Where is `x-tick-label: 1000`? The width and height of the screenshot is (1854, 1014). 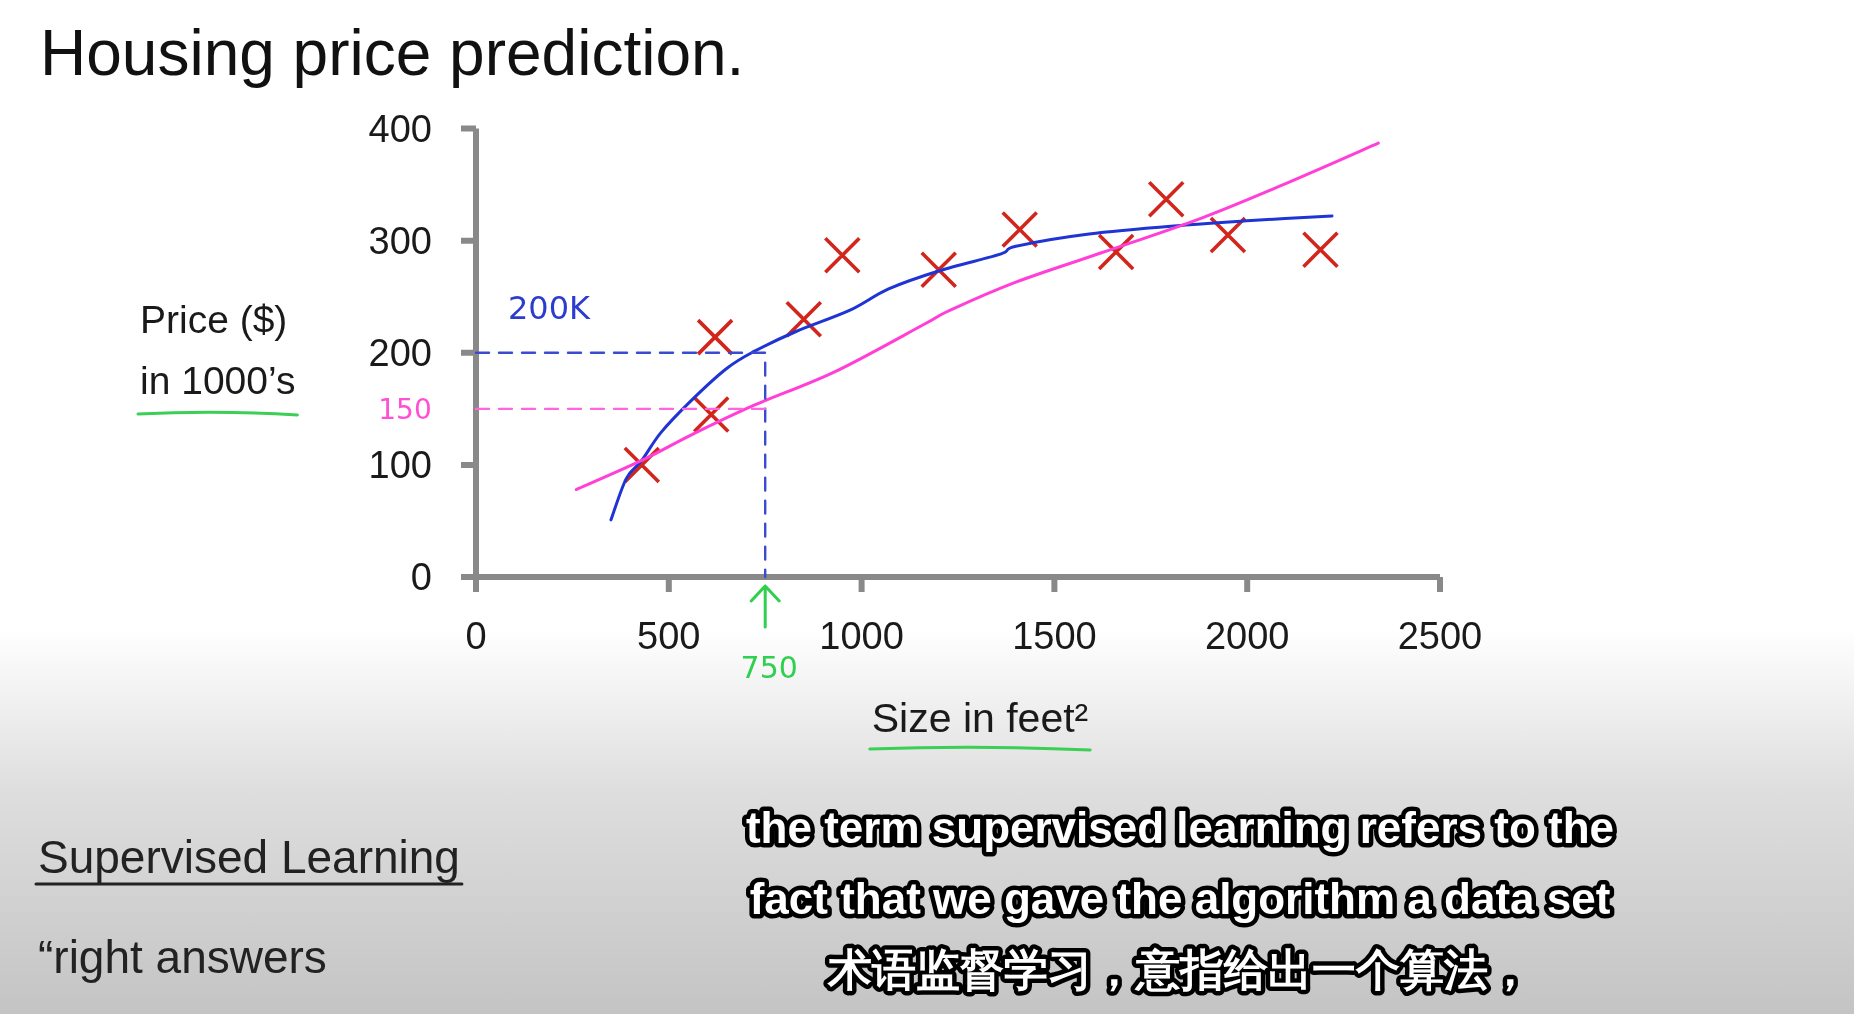
x-tick-label: 1000 is located at coordinates (861, 636).